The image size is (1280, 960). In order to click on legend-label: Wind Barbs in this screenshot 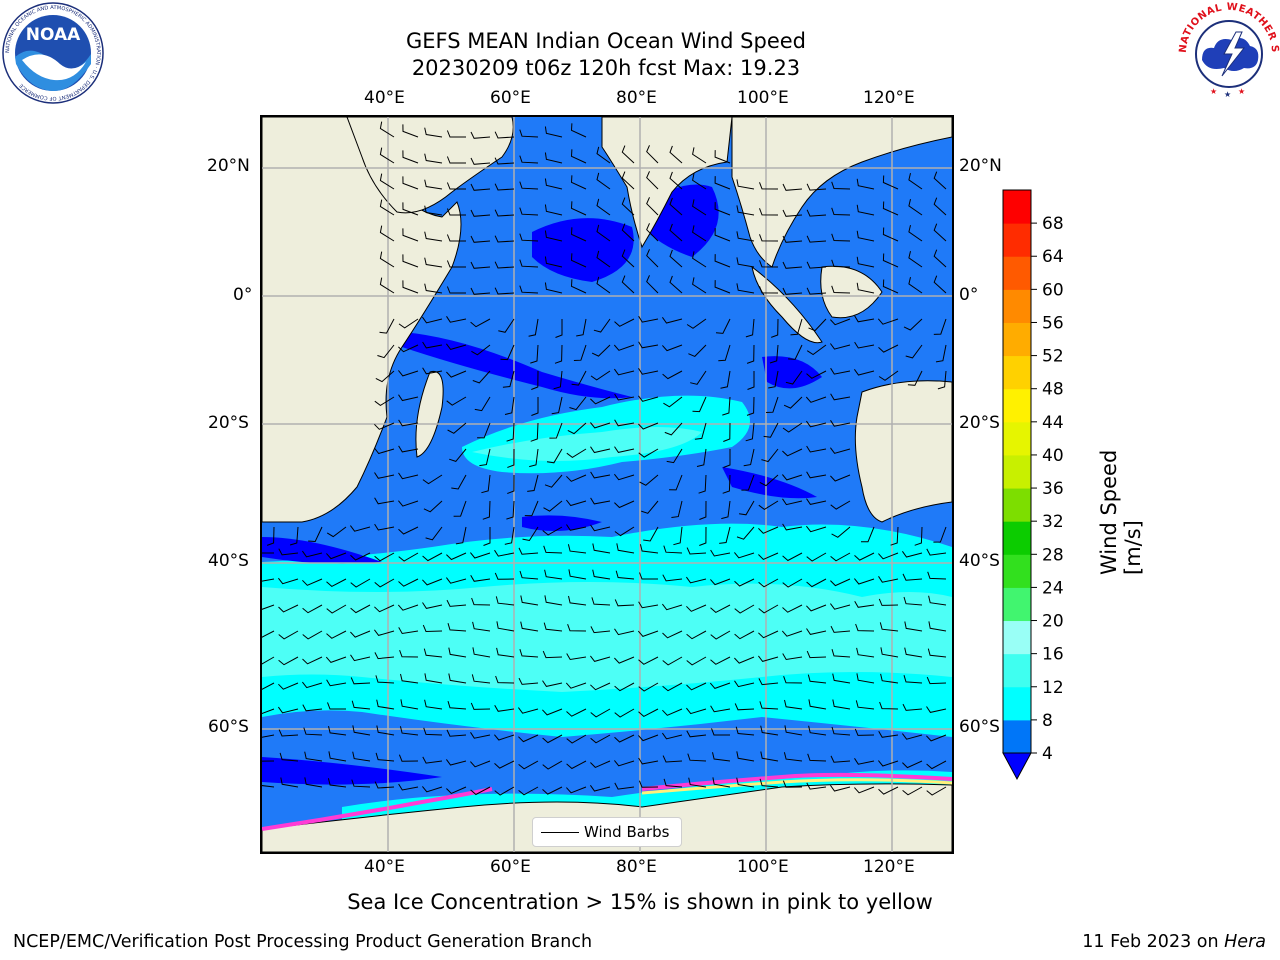, I will do `click(627, 832)`.